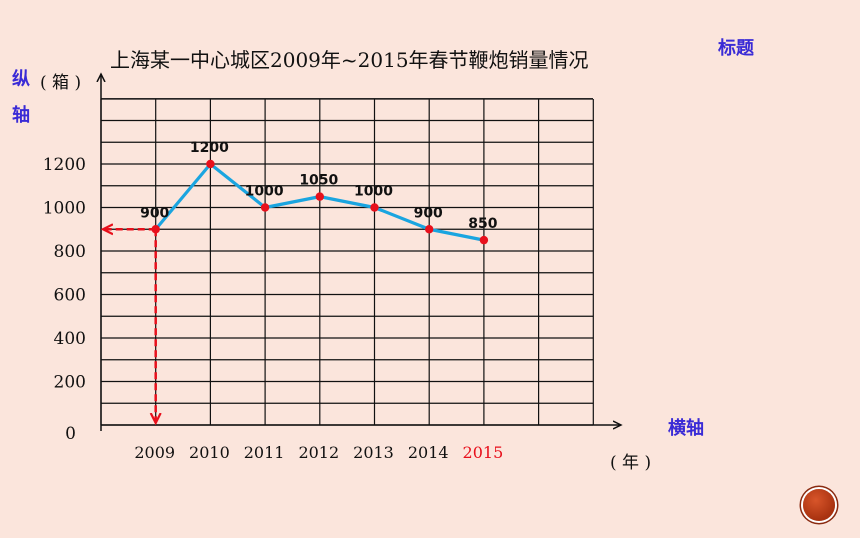 The width and height of the screenshot is (860, 538). What do you see at coordinates (686, 428) in the screenshot?
I see `x-axis-tag-label: 横轴` at bounding box center [686, 428].